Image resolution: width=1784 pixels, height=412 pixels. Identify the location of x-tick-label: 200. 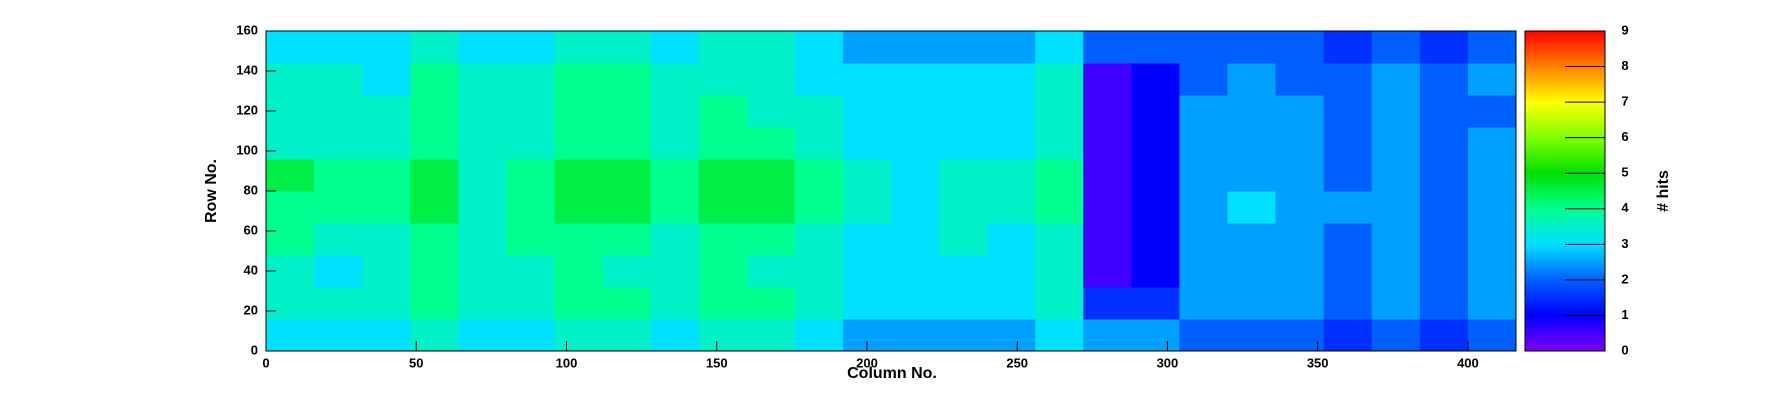
(867, 362).